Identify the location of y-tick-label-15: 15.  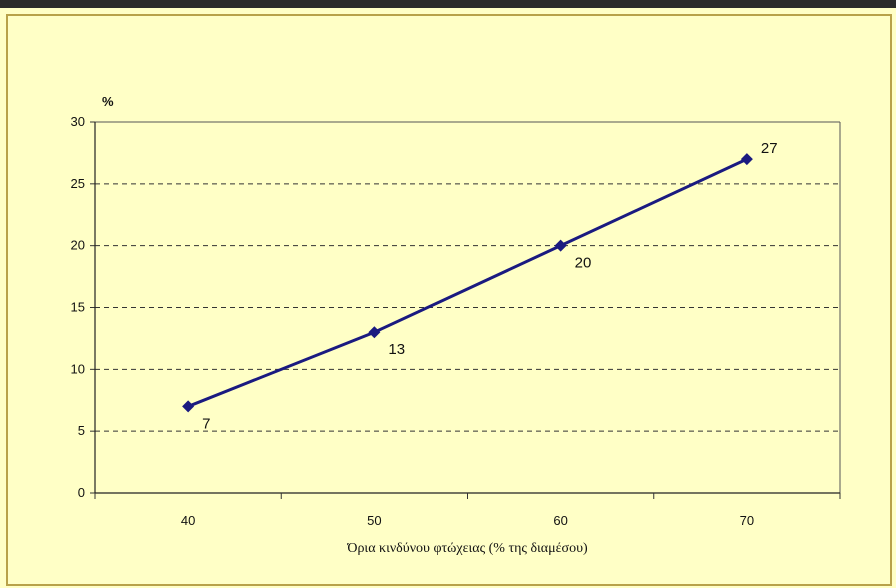
(78, 307).